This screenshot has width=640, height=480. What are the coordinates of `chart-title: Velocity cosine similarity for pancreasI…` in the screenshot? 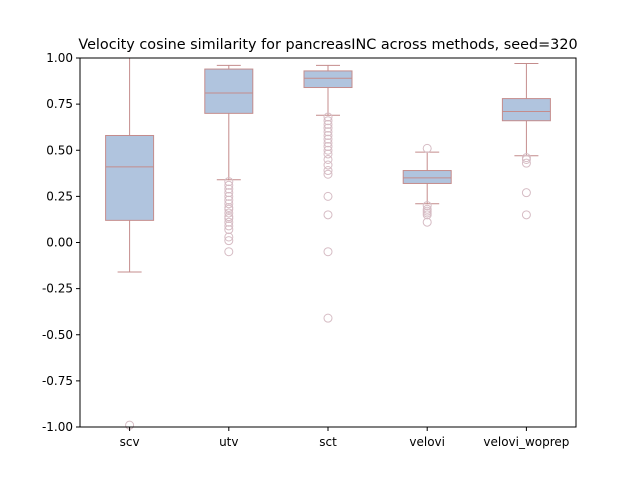 It's located at (327, 45).